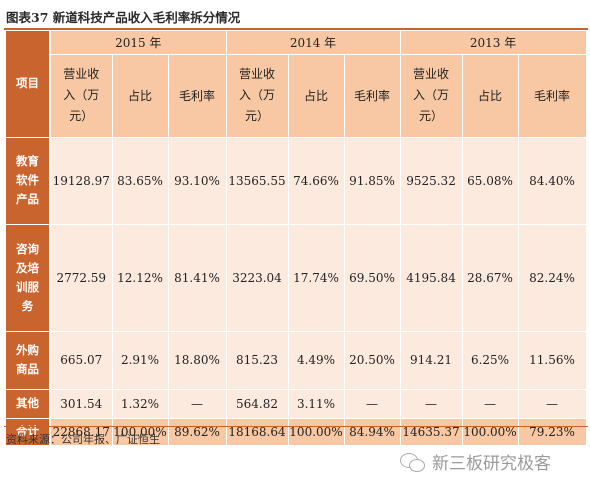 Image resolution: width=590 pixels, height=488 pixels. Describe the element at coordinates (28, 278) in the screenshot. I see `row-label-consulting-training: 咨询 及培 训服务` at that location.